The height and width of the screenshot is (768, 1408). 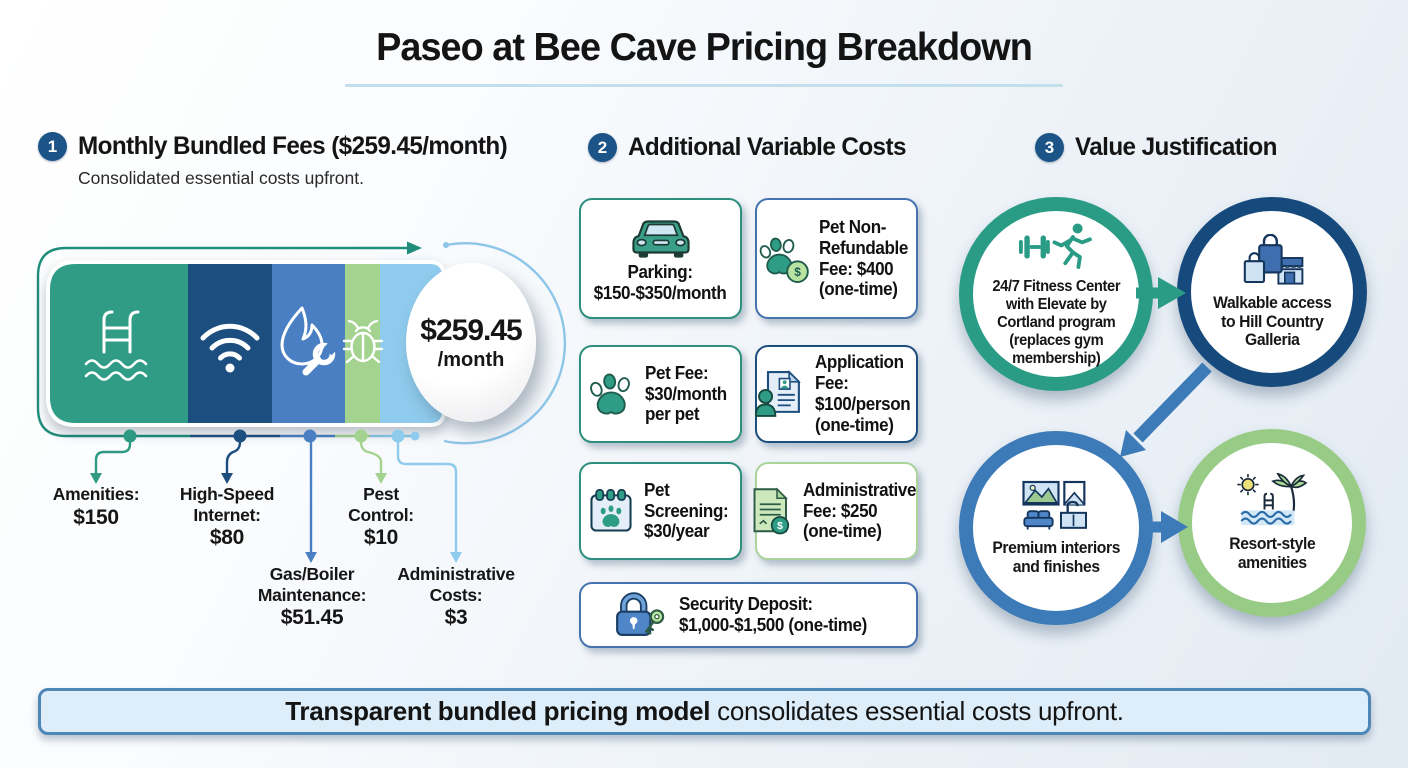 I want to click on label-gas-boiler: Gas/Boiler Maintenance: $51.45, so click(x=312, y=597).